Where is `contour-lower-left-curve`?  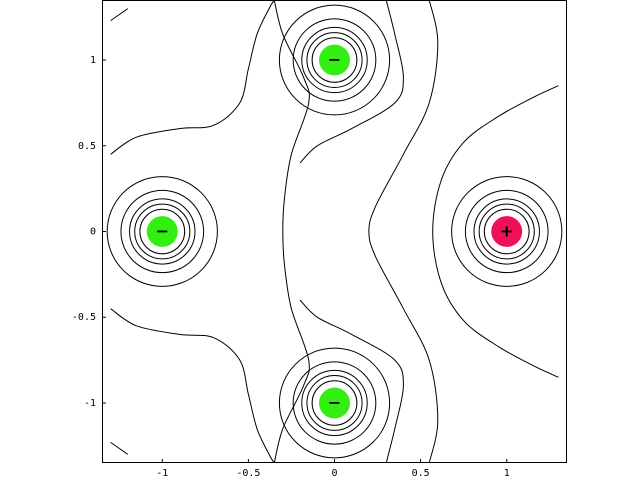
contour-lower-left-curve is located at coordinates (192, 385).